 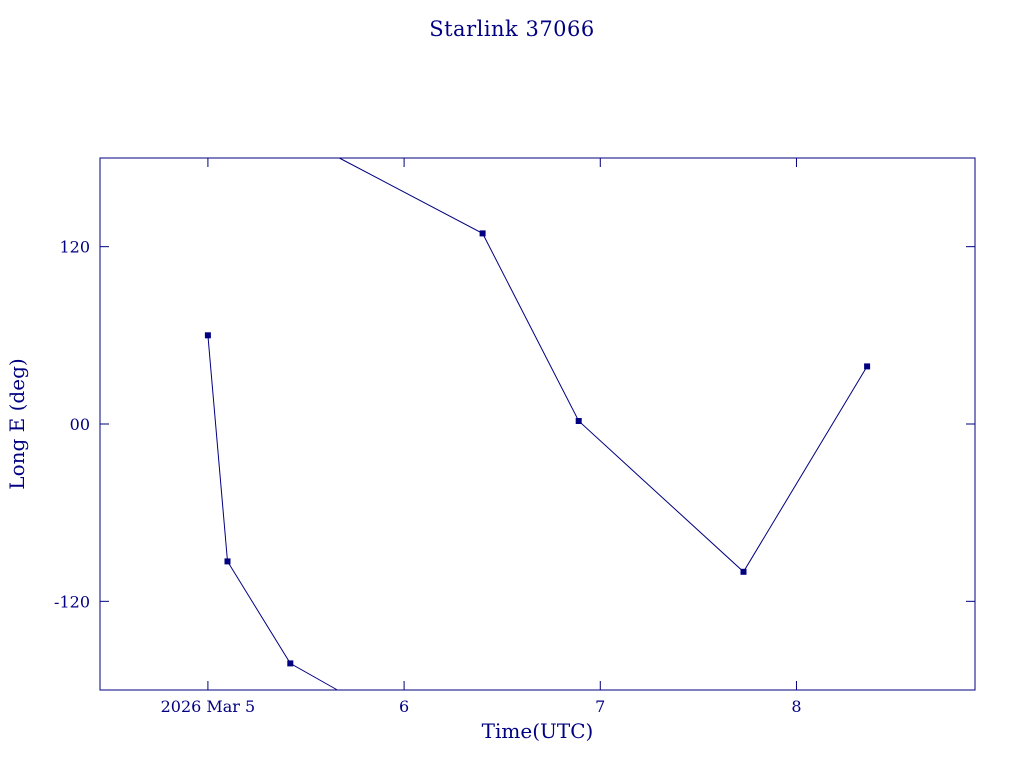 I want to click on x-axis-label: Time(UTC), so click(x=537, y=731).